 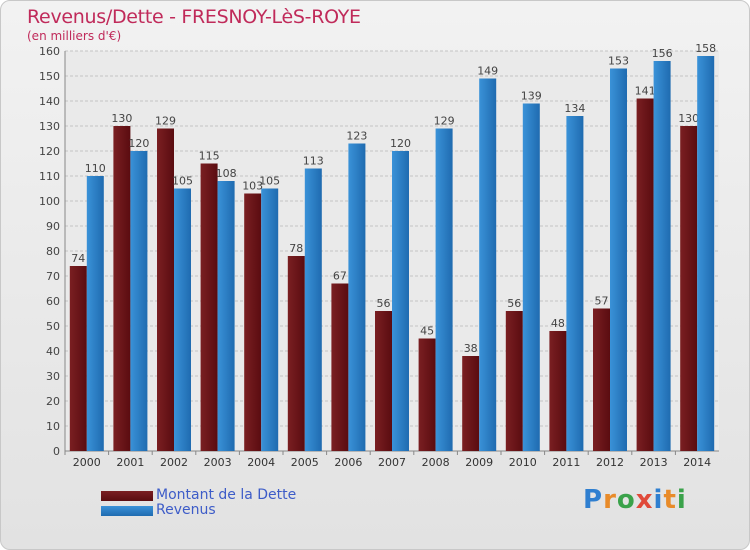 I want to click on x-tick-label: 2014, so click(x=697, y=462).